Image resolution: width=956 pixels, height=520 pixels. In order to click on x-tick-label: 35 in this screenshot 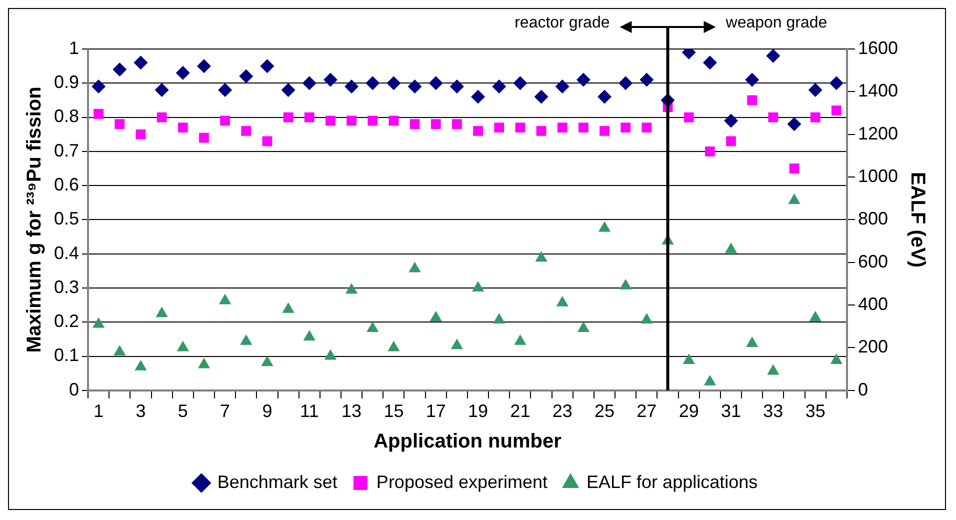, I will do `click(815, 411)`.